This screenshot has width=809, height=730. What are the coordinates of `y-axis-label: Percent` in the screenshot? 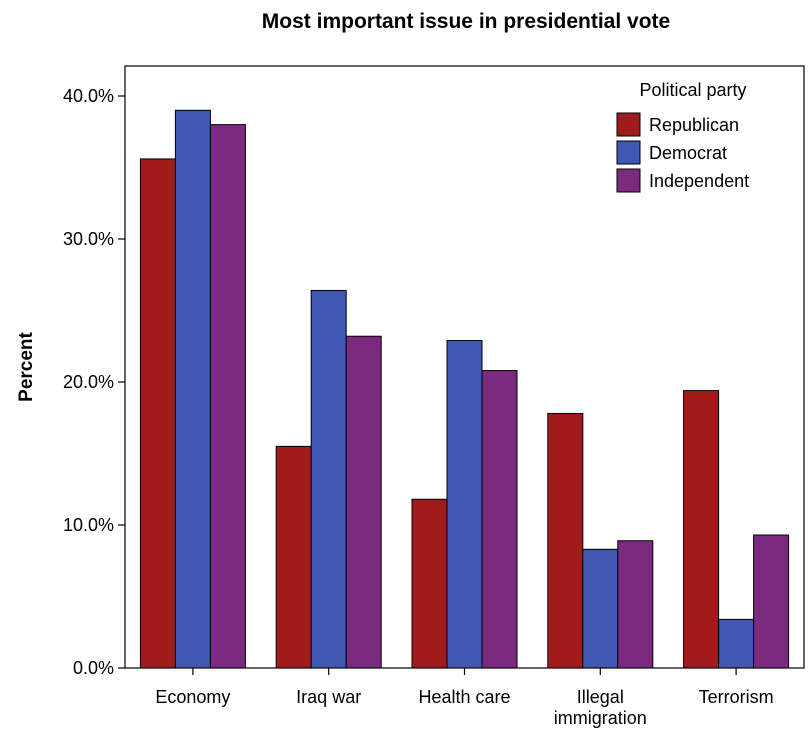 It's located at (26, 366).